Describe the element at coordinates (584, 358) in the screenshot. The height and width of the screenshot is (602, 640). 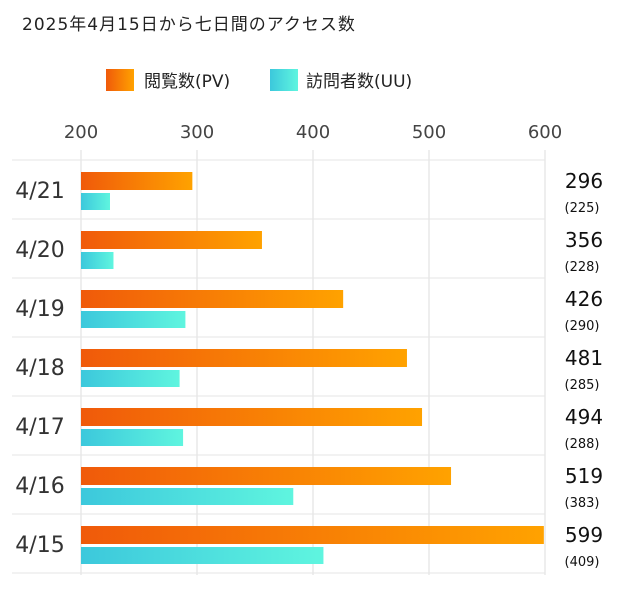
I see `pv-value-label: 481` at that location.